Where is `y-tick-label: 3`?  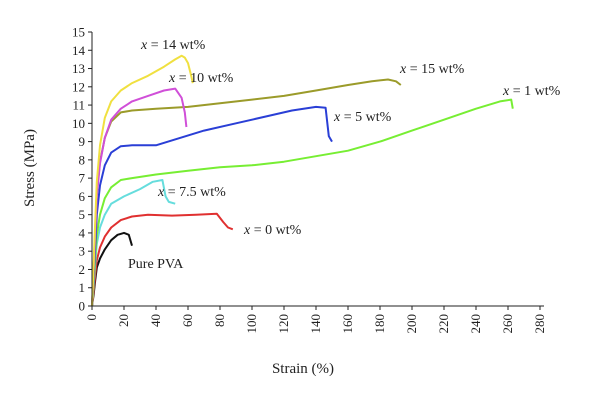
y-tick-label: 3 is located at coordinates (82, 251).